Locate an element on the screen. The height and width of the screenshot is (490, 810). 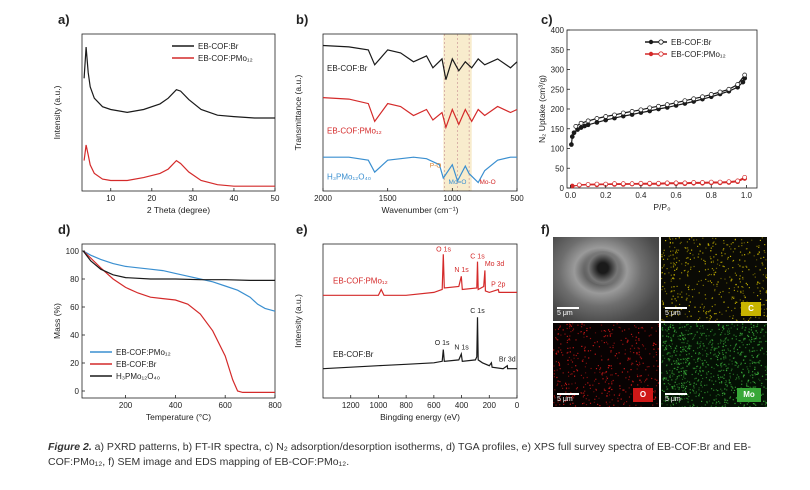
scale-bar: 5 μm is located at coordinates (676, 398).